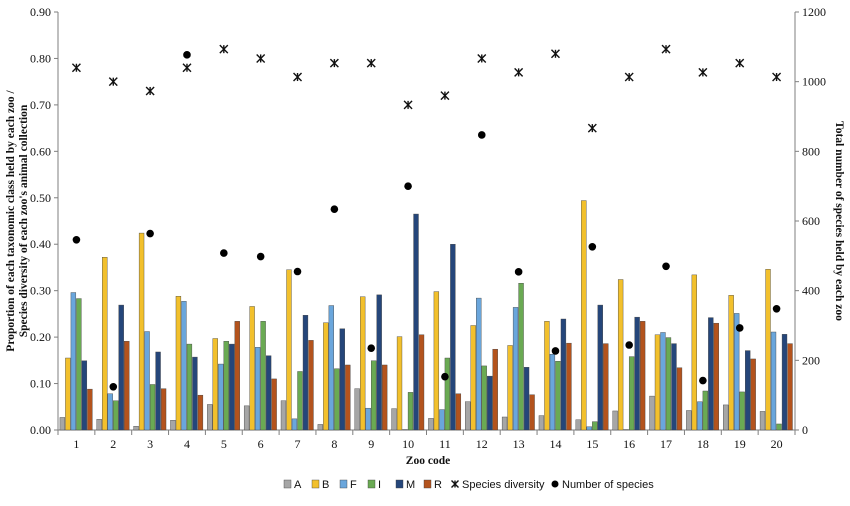 This screenshot has height=506, width=850. What do you see at coordinates (40, 244) in the screenshot?
I see `y-left-tick-label: 0.40` at bounding box center [40, 244].